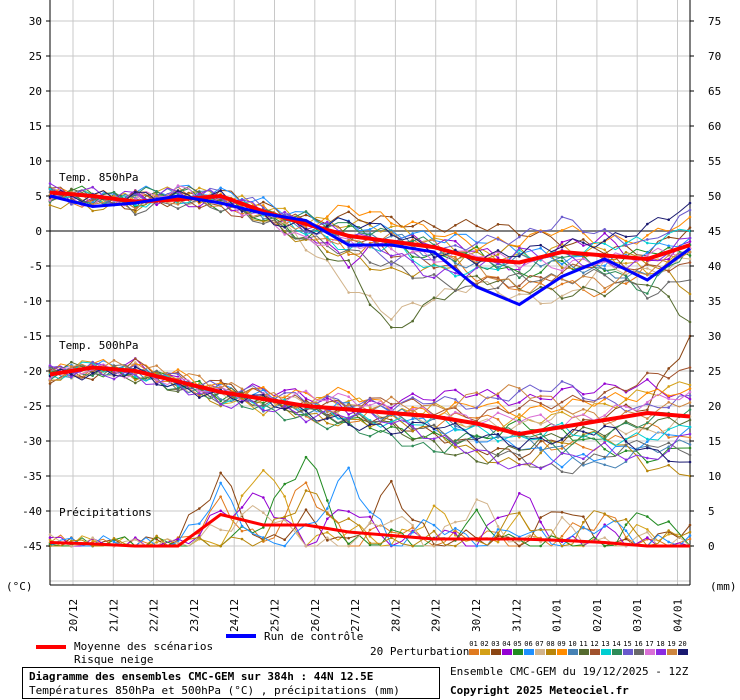  What do you see at coordinates (516, 615) in the screenshot?
I see `x-tick-label: 31/12` at bounding box center [516, 615].